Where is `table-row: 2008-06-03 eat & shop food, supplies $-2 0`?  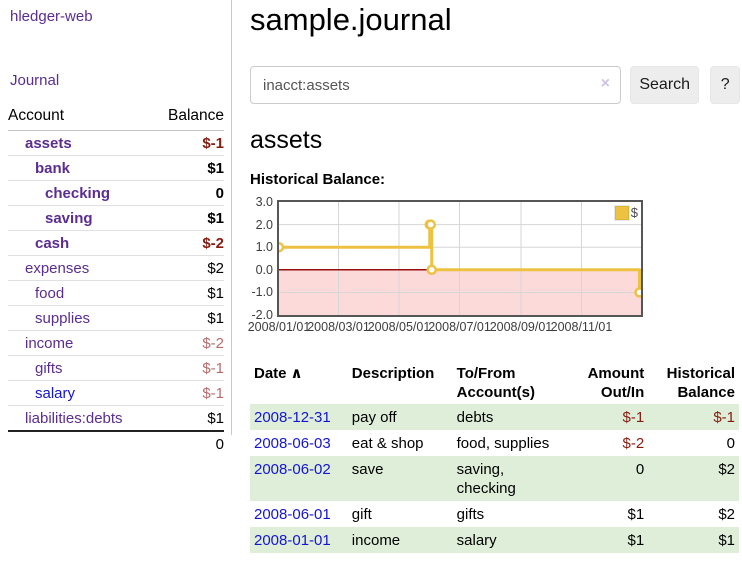 table-row: 2008-06-03 eat & shop food, supplies $-2 0 is located at coordinates (494, 443).